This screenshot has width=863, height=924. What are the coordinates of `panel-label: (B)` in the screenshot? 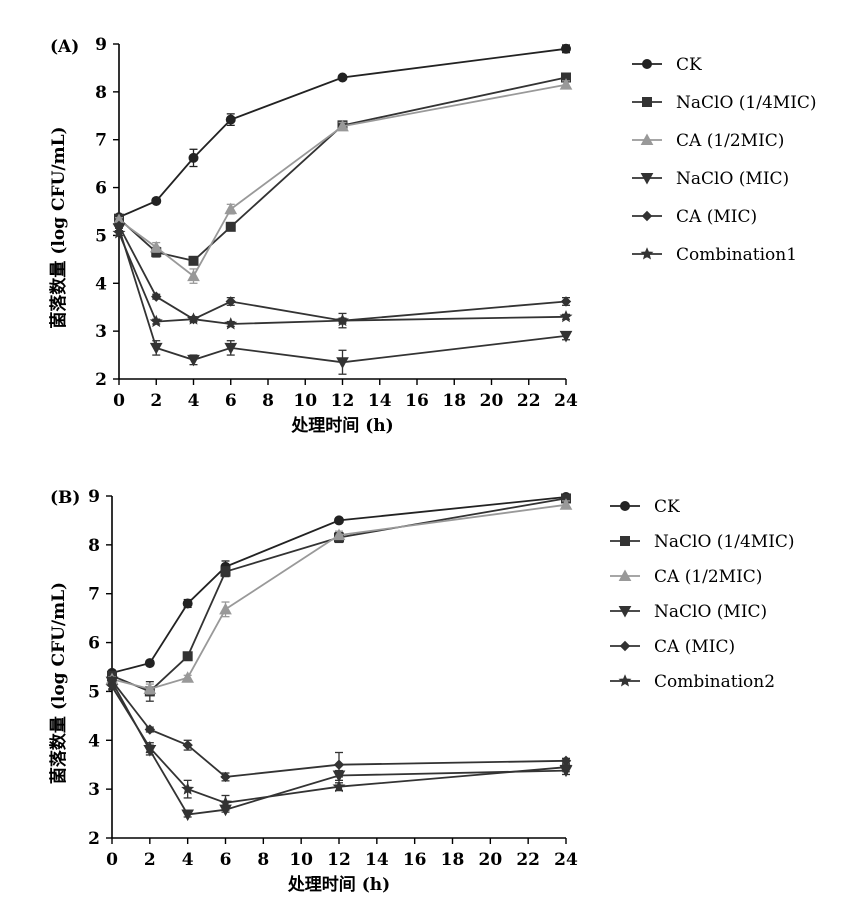 It's located at (65, 498).